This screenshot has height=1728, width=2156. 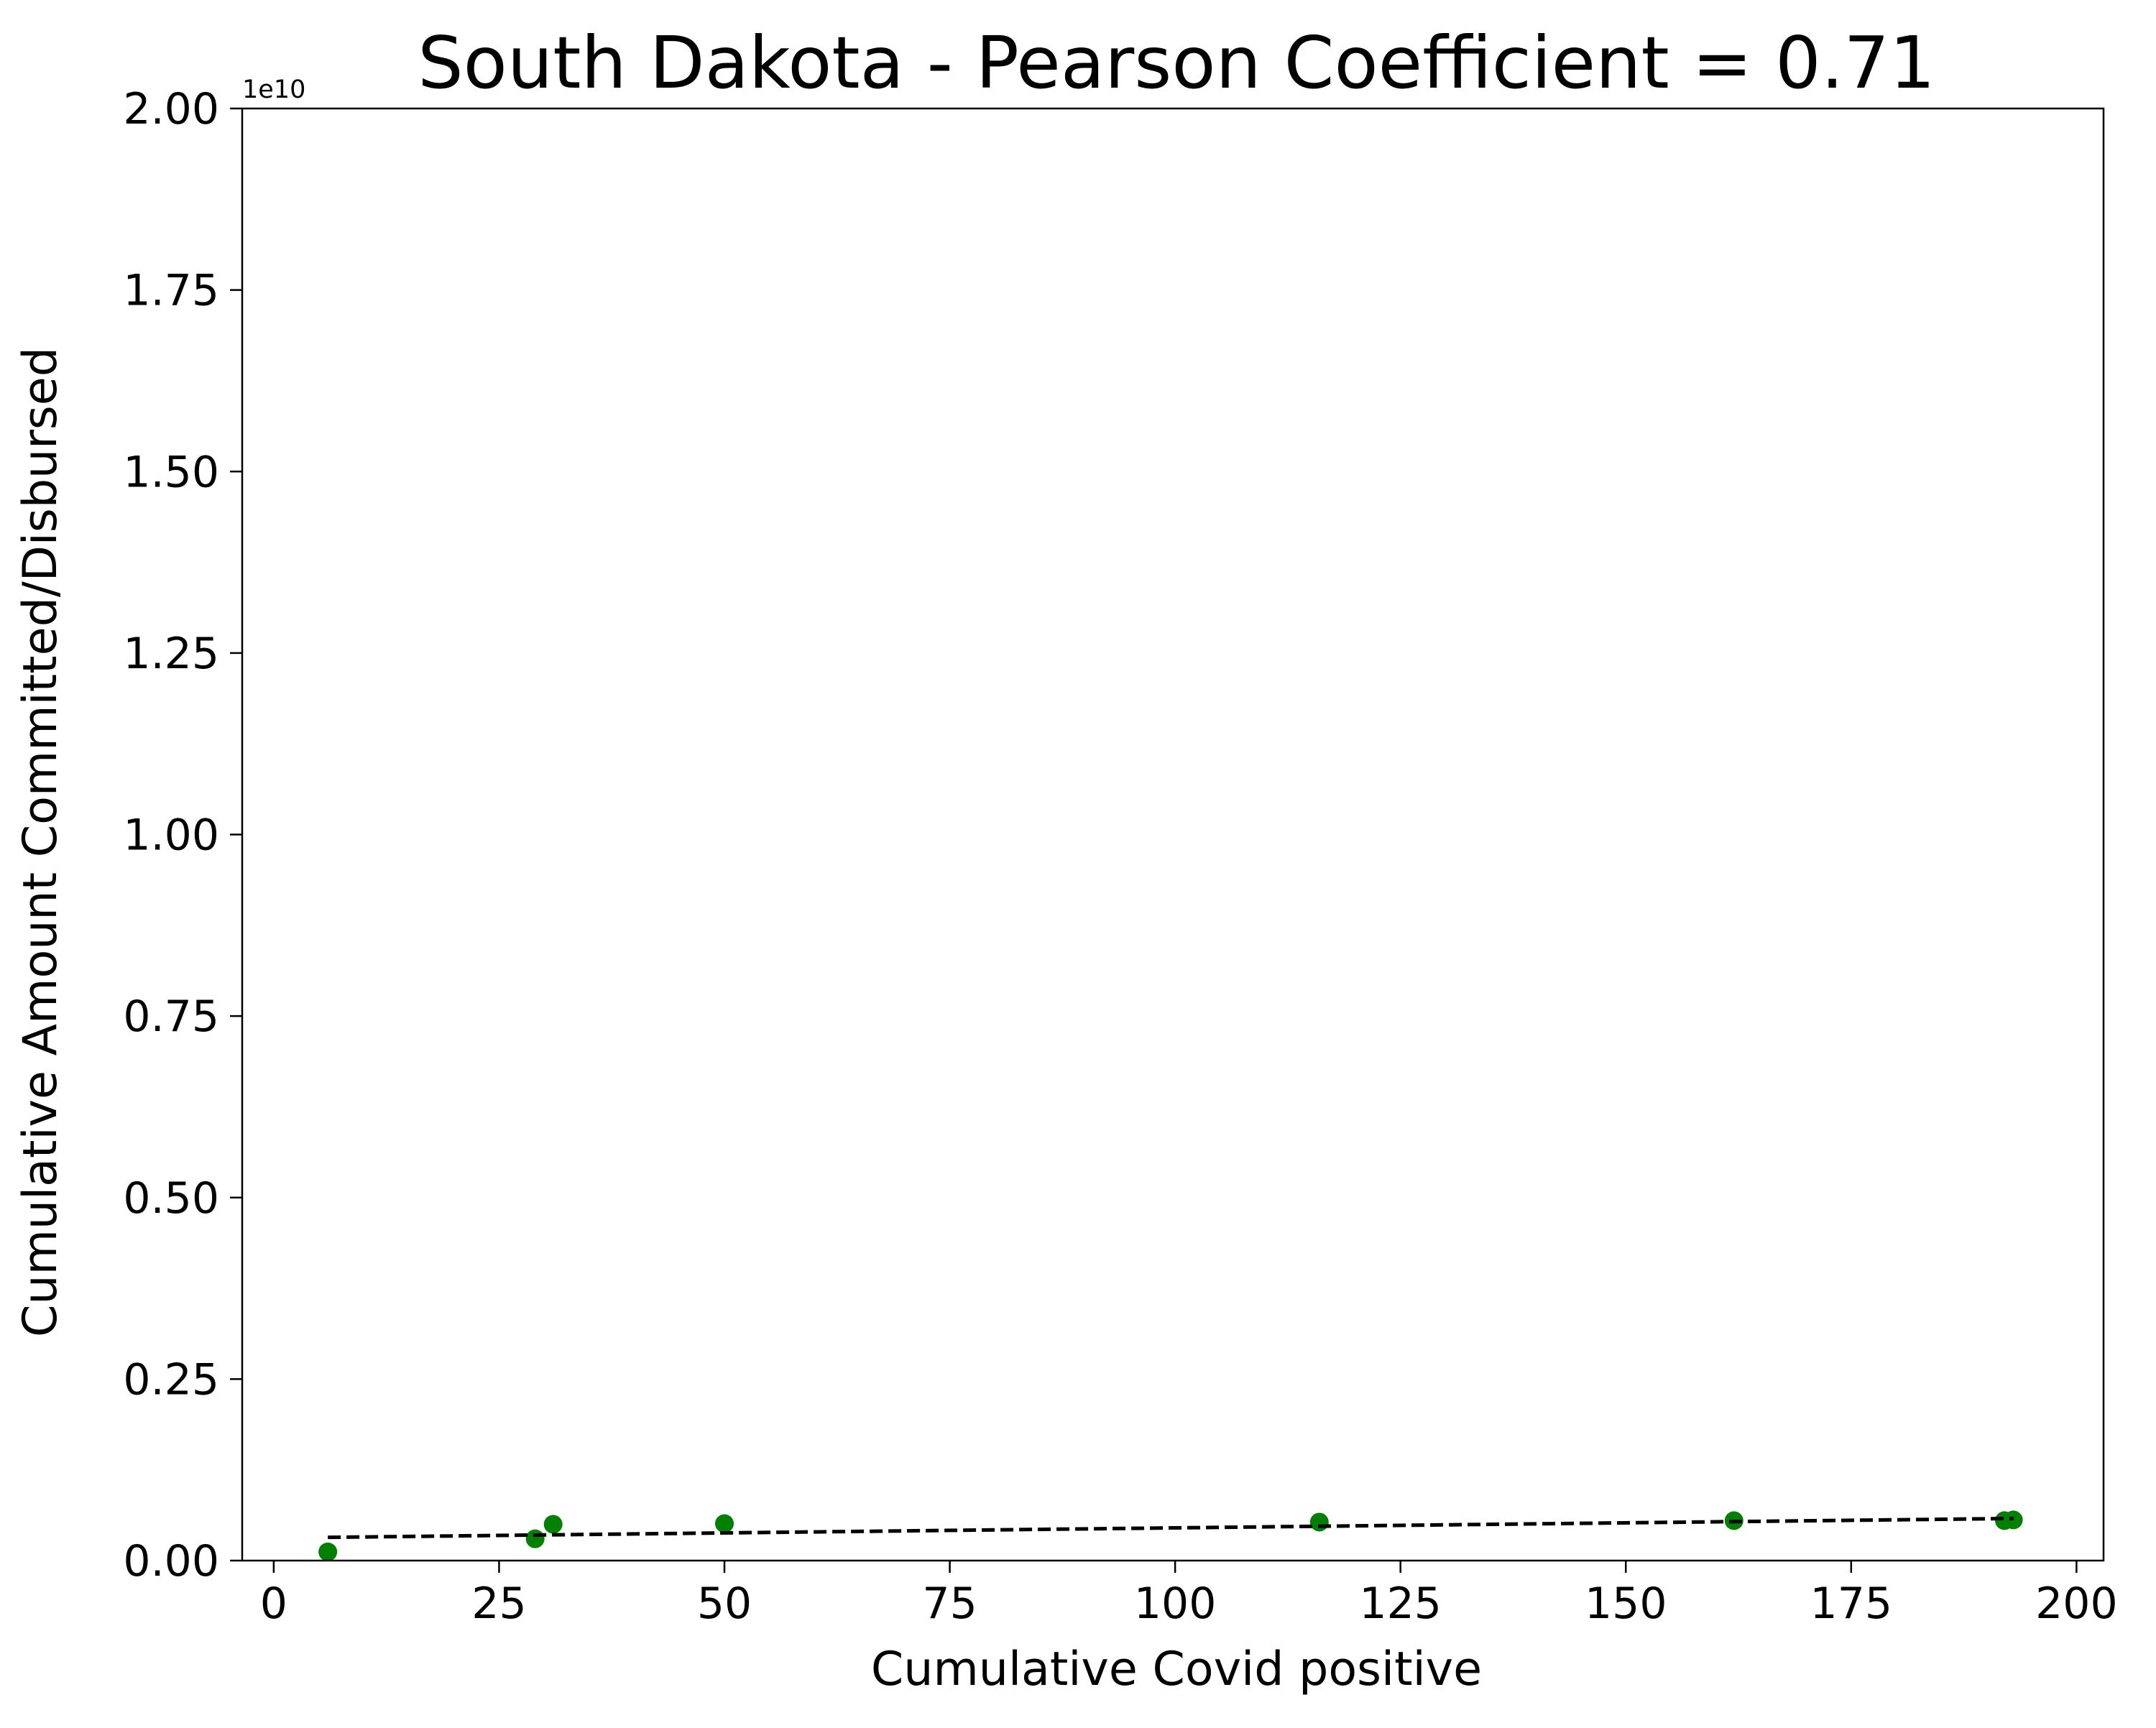 I want to click on x-axis-ticks: 0 25 50 75 100 125 150 175 200, so click(x=1189, y=1595).